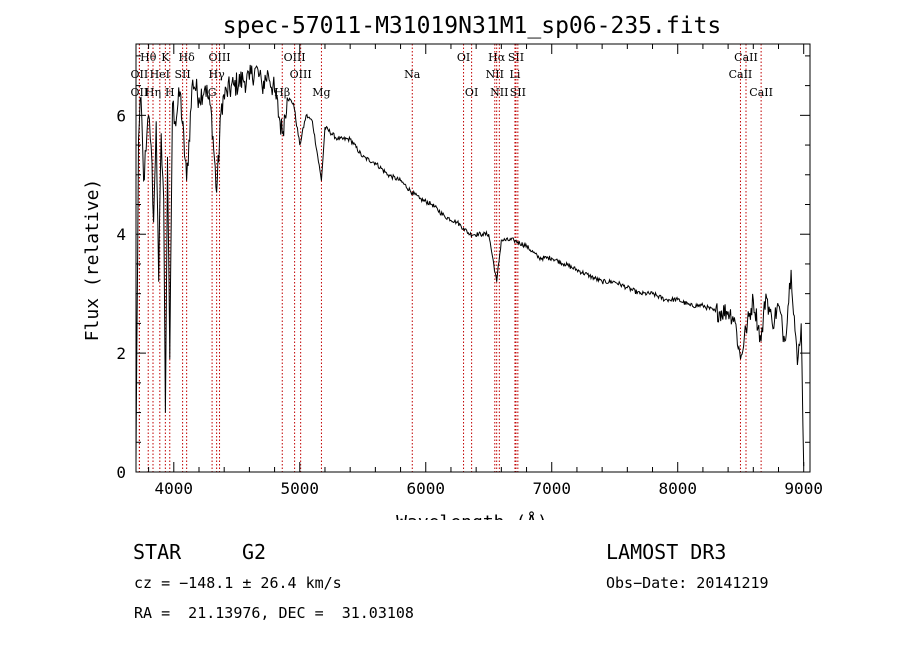  Describe the element at coordinates (165, 57) in the screenshot. I see `spectral-line-label: K` at that location.